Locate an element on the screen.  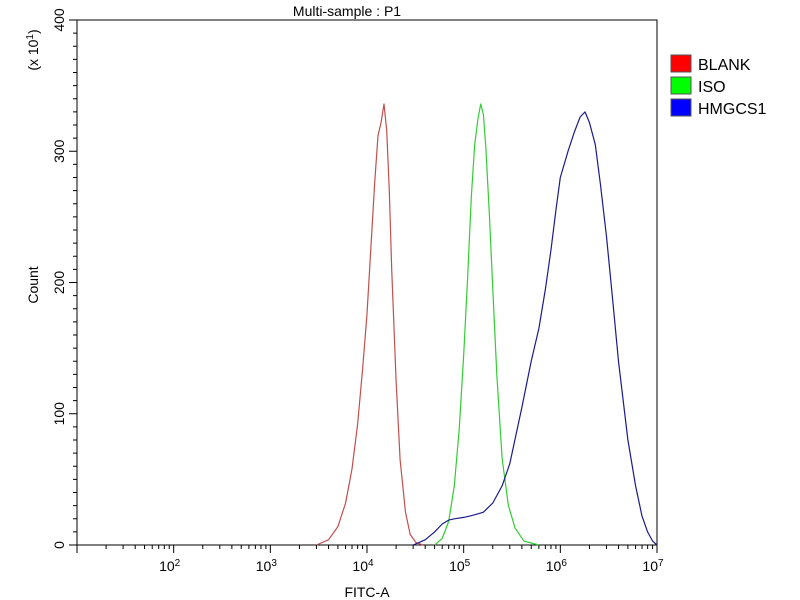
x-axis-label: FITC-A is located at coordinates (367, 592).